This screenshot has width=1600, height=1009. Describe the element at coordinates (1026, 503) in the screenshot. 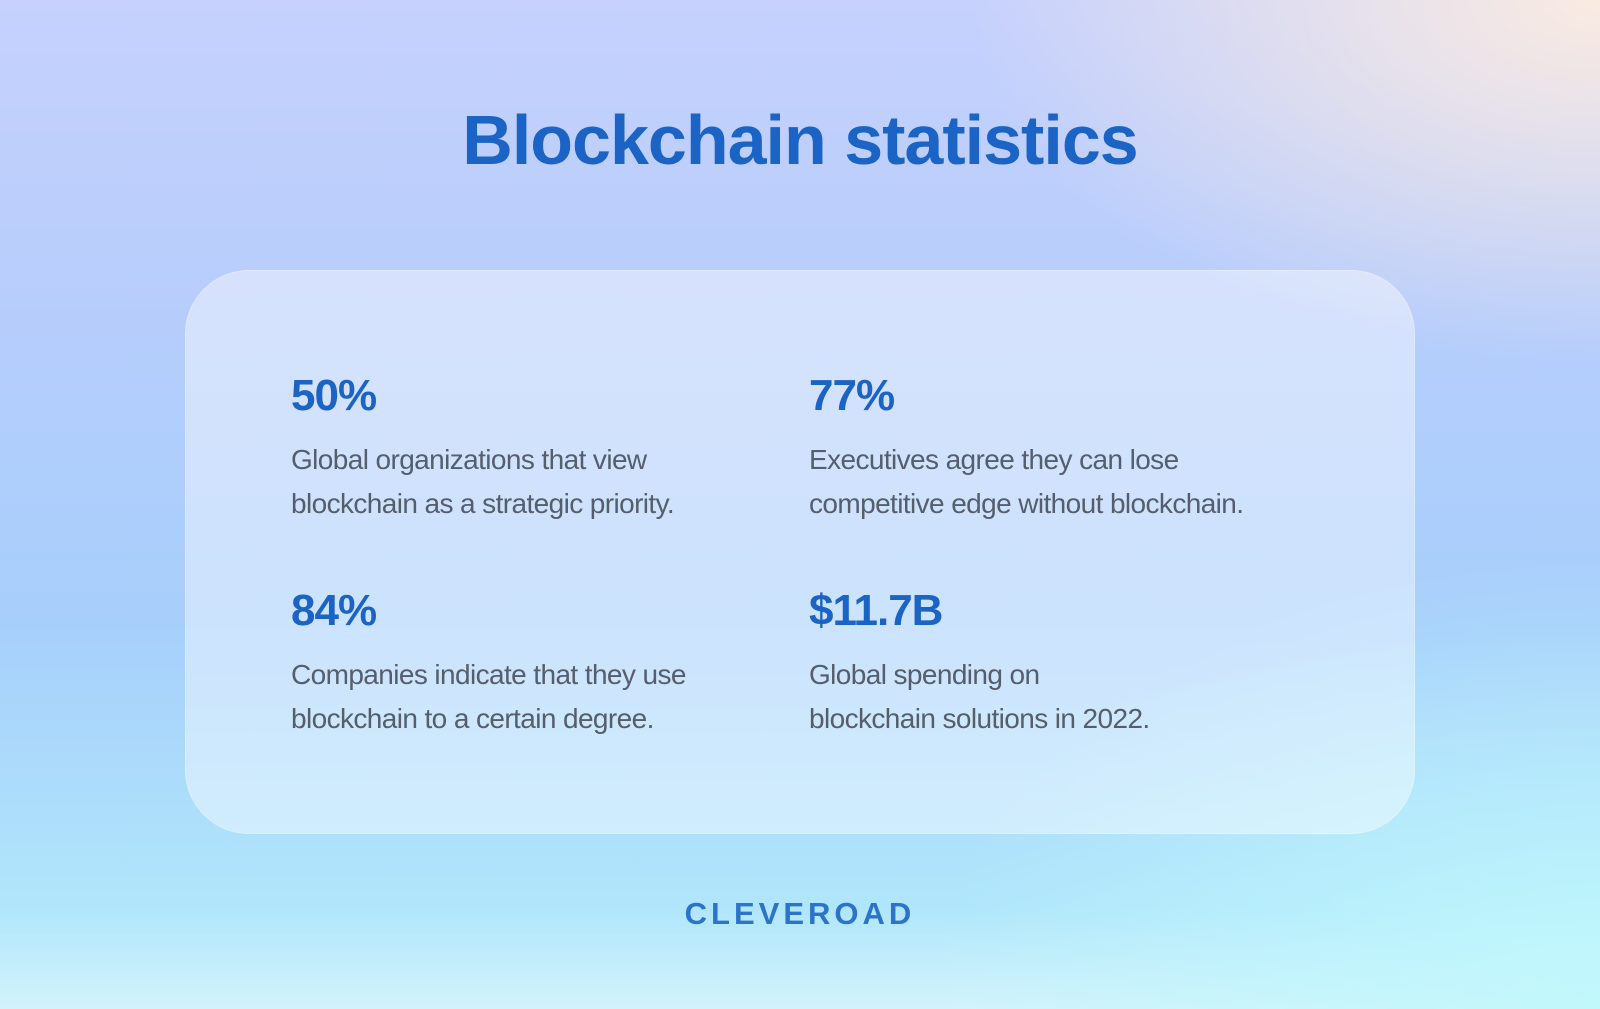

I see `stat-description-line: competitive edge without blockchain.` at that location.